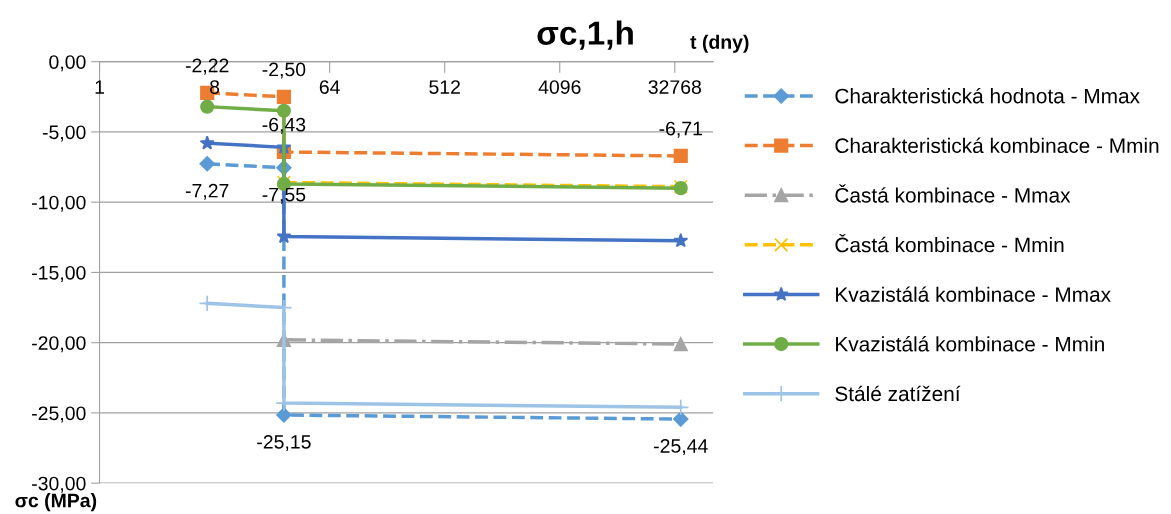  What do you see at coordinates (585, 35) in the screenshot?
I see `chart-title: σc,1,h` at bounding box center [585, 35].